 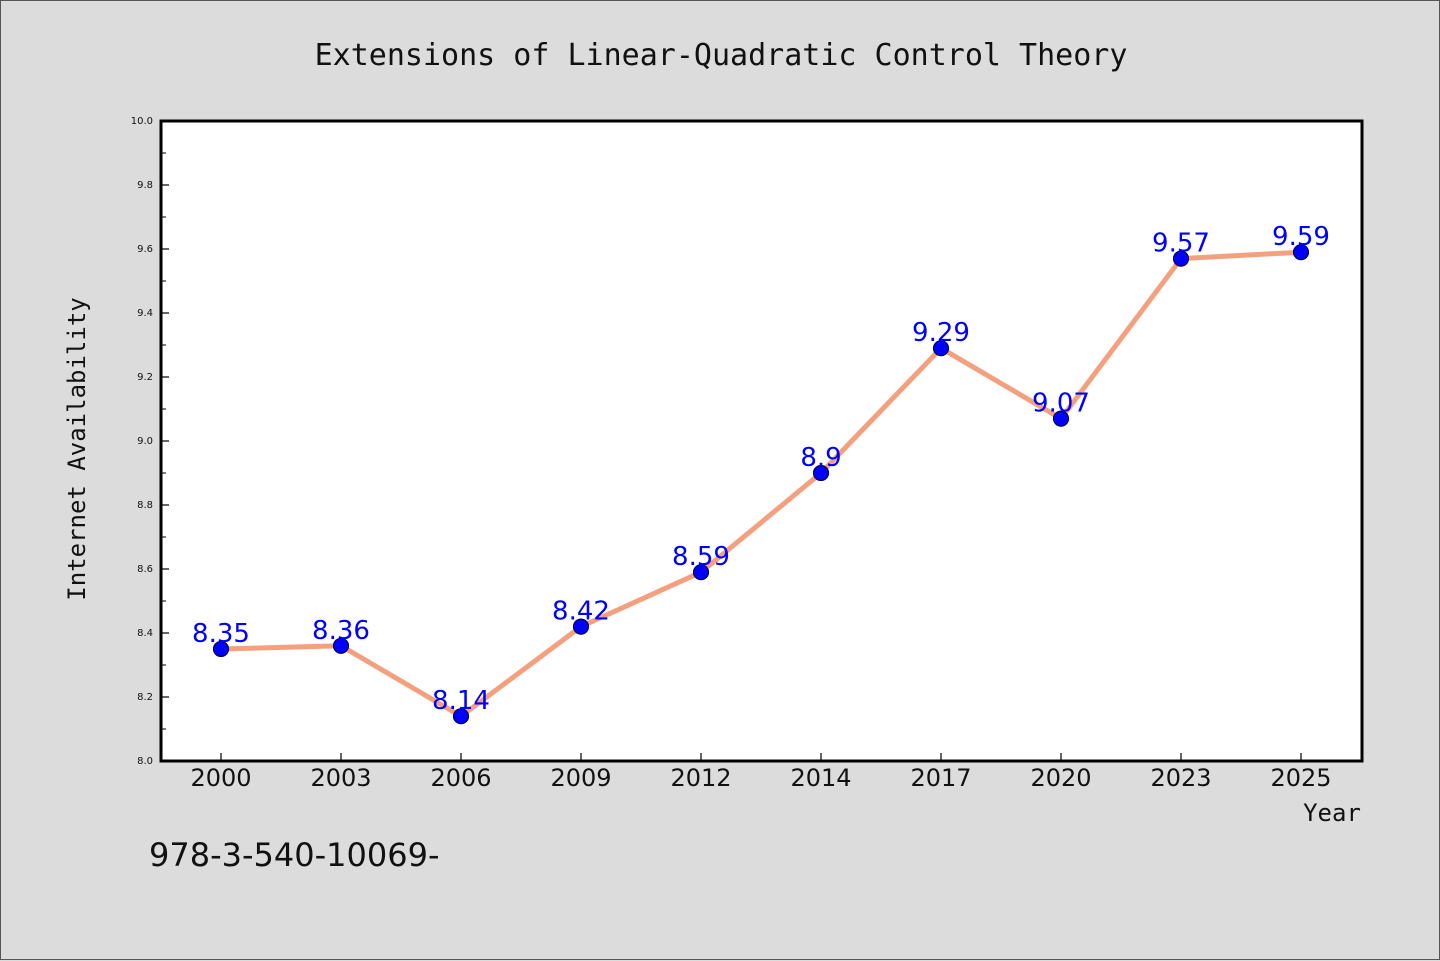 I want to click on x-tick-label: 2000, so click(x=220, y=778).